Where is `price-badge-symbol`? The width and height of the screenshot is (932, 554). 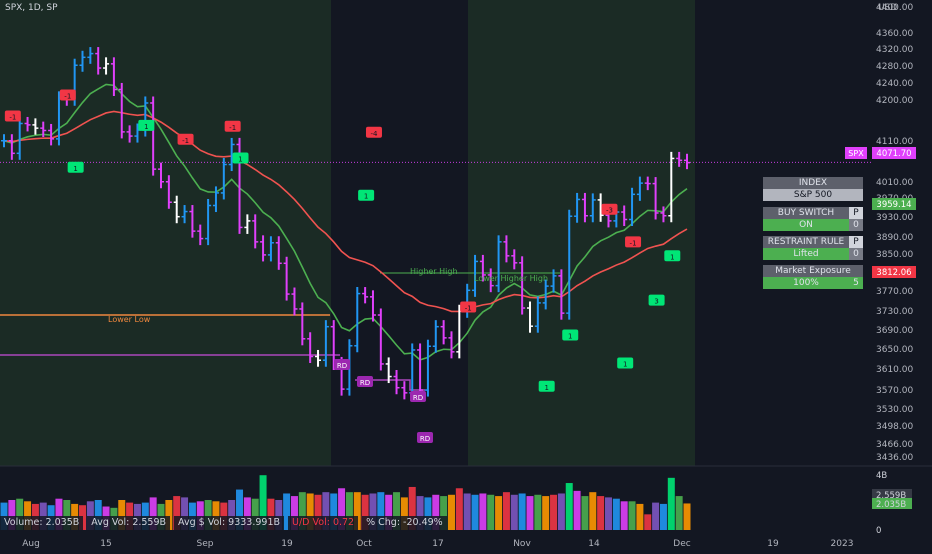 price-badge-symbol is located at coordinates (856, 153).